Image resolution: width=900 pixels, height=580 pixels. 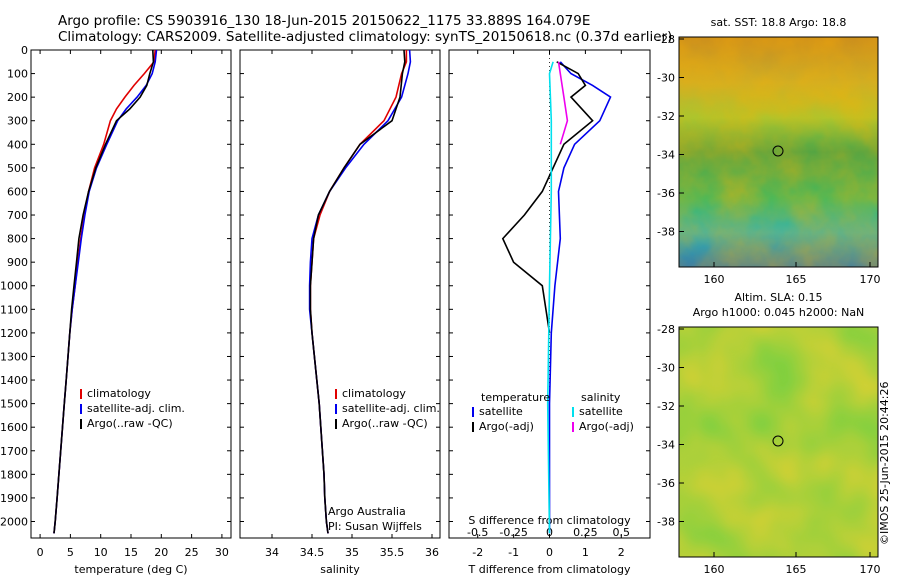 What do you see at coordinates (14, 451) in the screenshot?
I see `y-tick-label: 1700` at bounding box center [14, 451].